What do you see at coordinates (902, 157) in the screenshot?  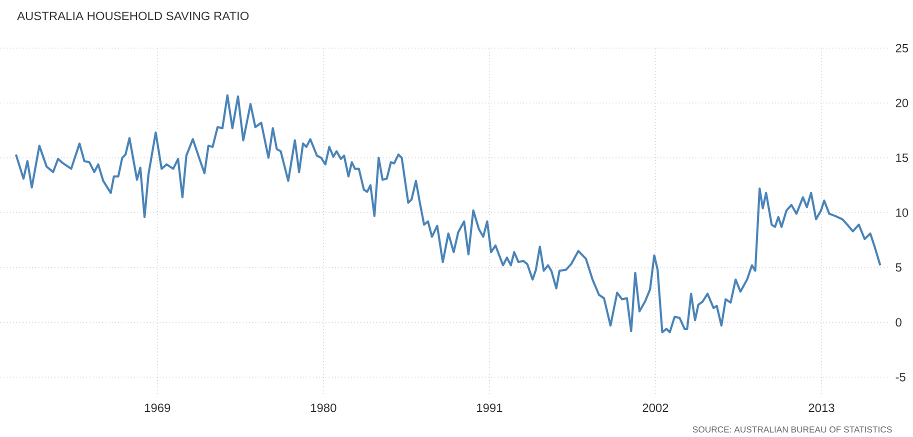 I see `y-tick-label: 15` at bounding box center [902, 157].